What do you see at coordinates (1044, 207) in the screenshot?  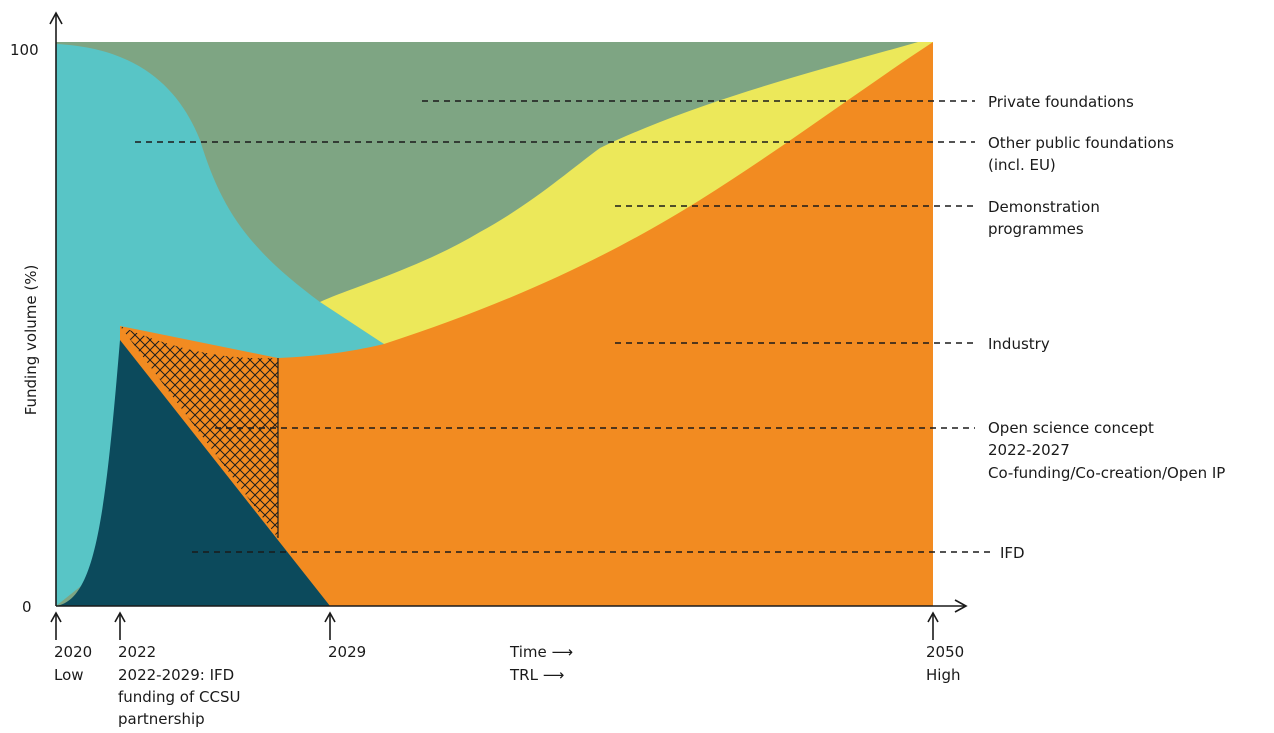 I see `legend-demonstration-programmes-1: Demonstration` at bounding box center [1044, 207].